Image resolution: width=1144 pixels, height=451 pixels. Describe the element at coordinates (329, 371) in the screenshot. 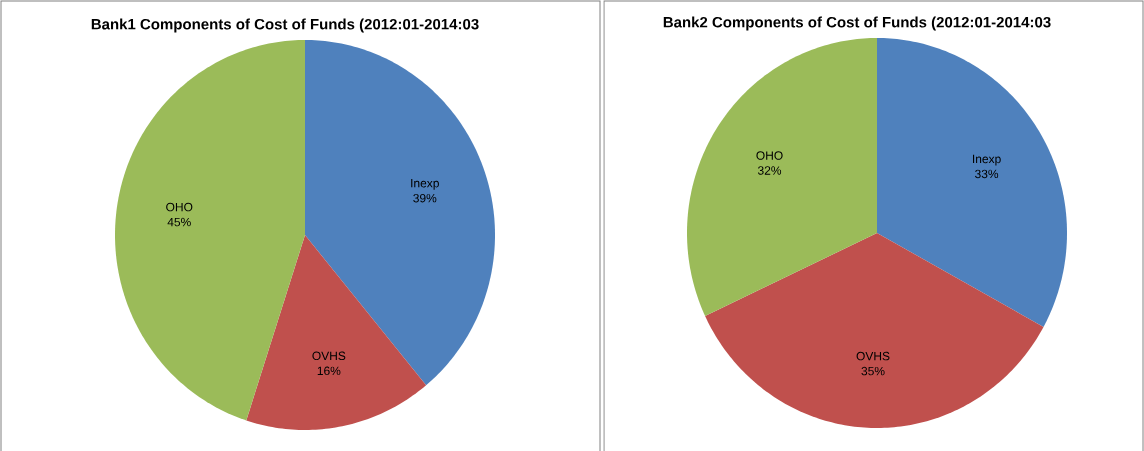

I see `data-label: 16%` at that location.